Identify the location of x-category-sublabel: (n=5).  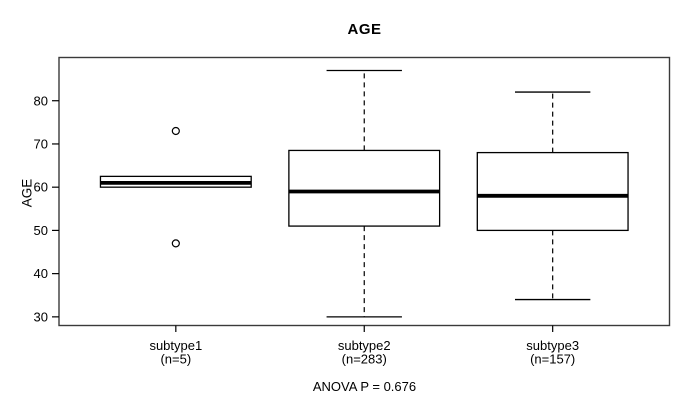
(175, 359).